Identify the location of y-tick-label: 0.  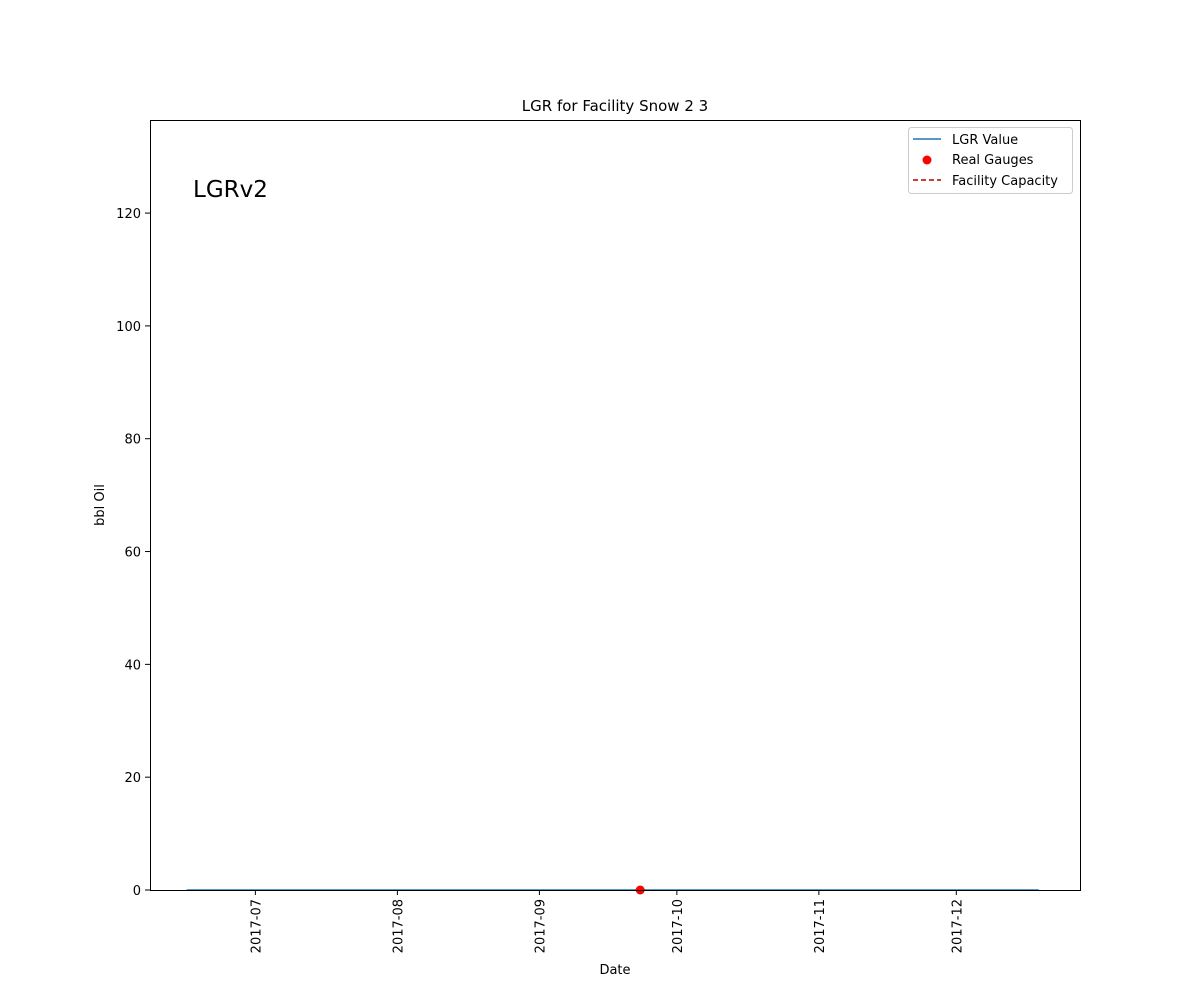
(137, 891).